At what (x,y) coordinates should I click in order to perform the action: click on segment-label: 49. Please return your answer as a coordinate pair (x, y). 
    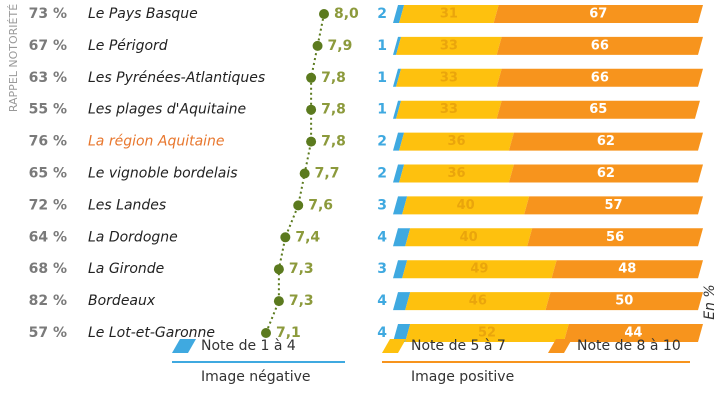
    Looking at the image, I should click on (479, 269).